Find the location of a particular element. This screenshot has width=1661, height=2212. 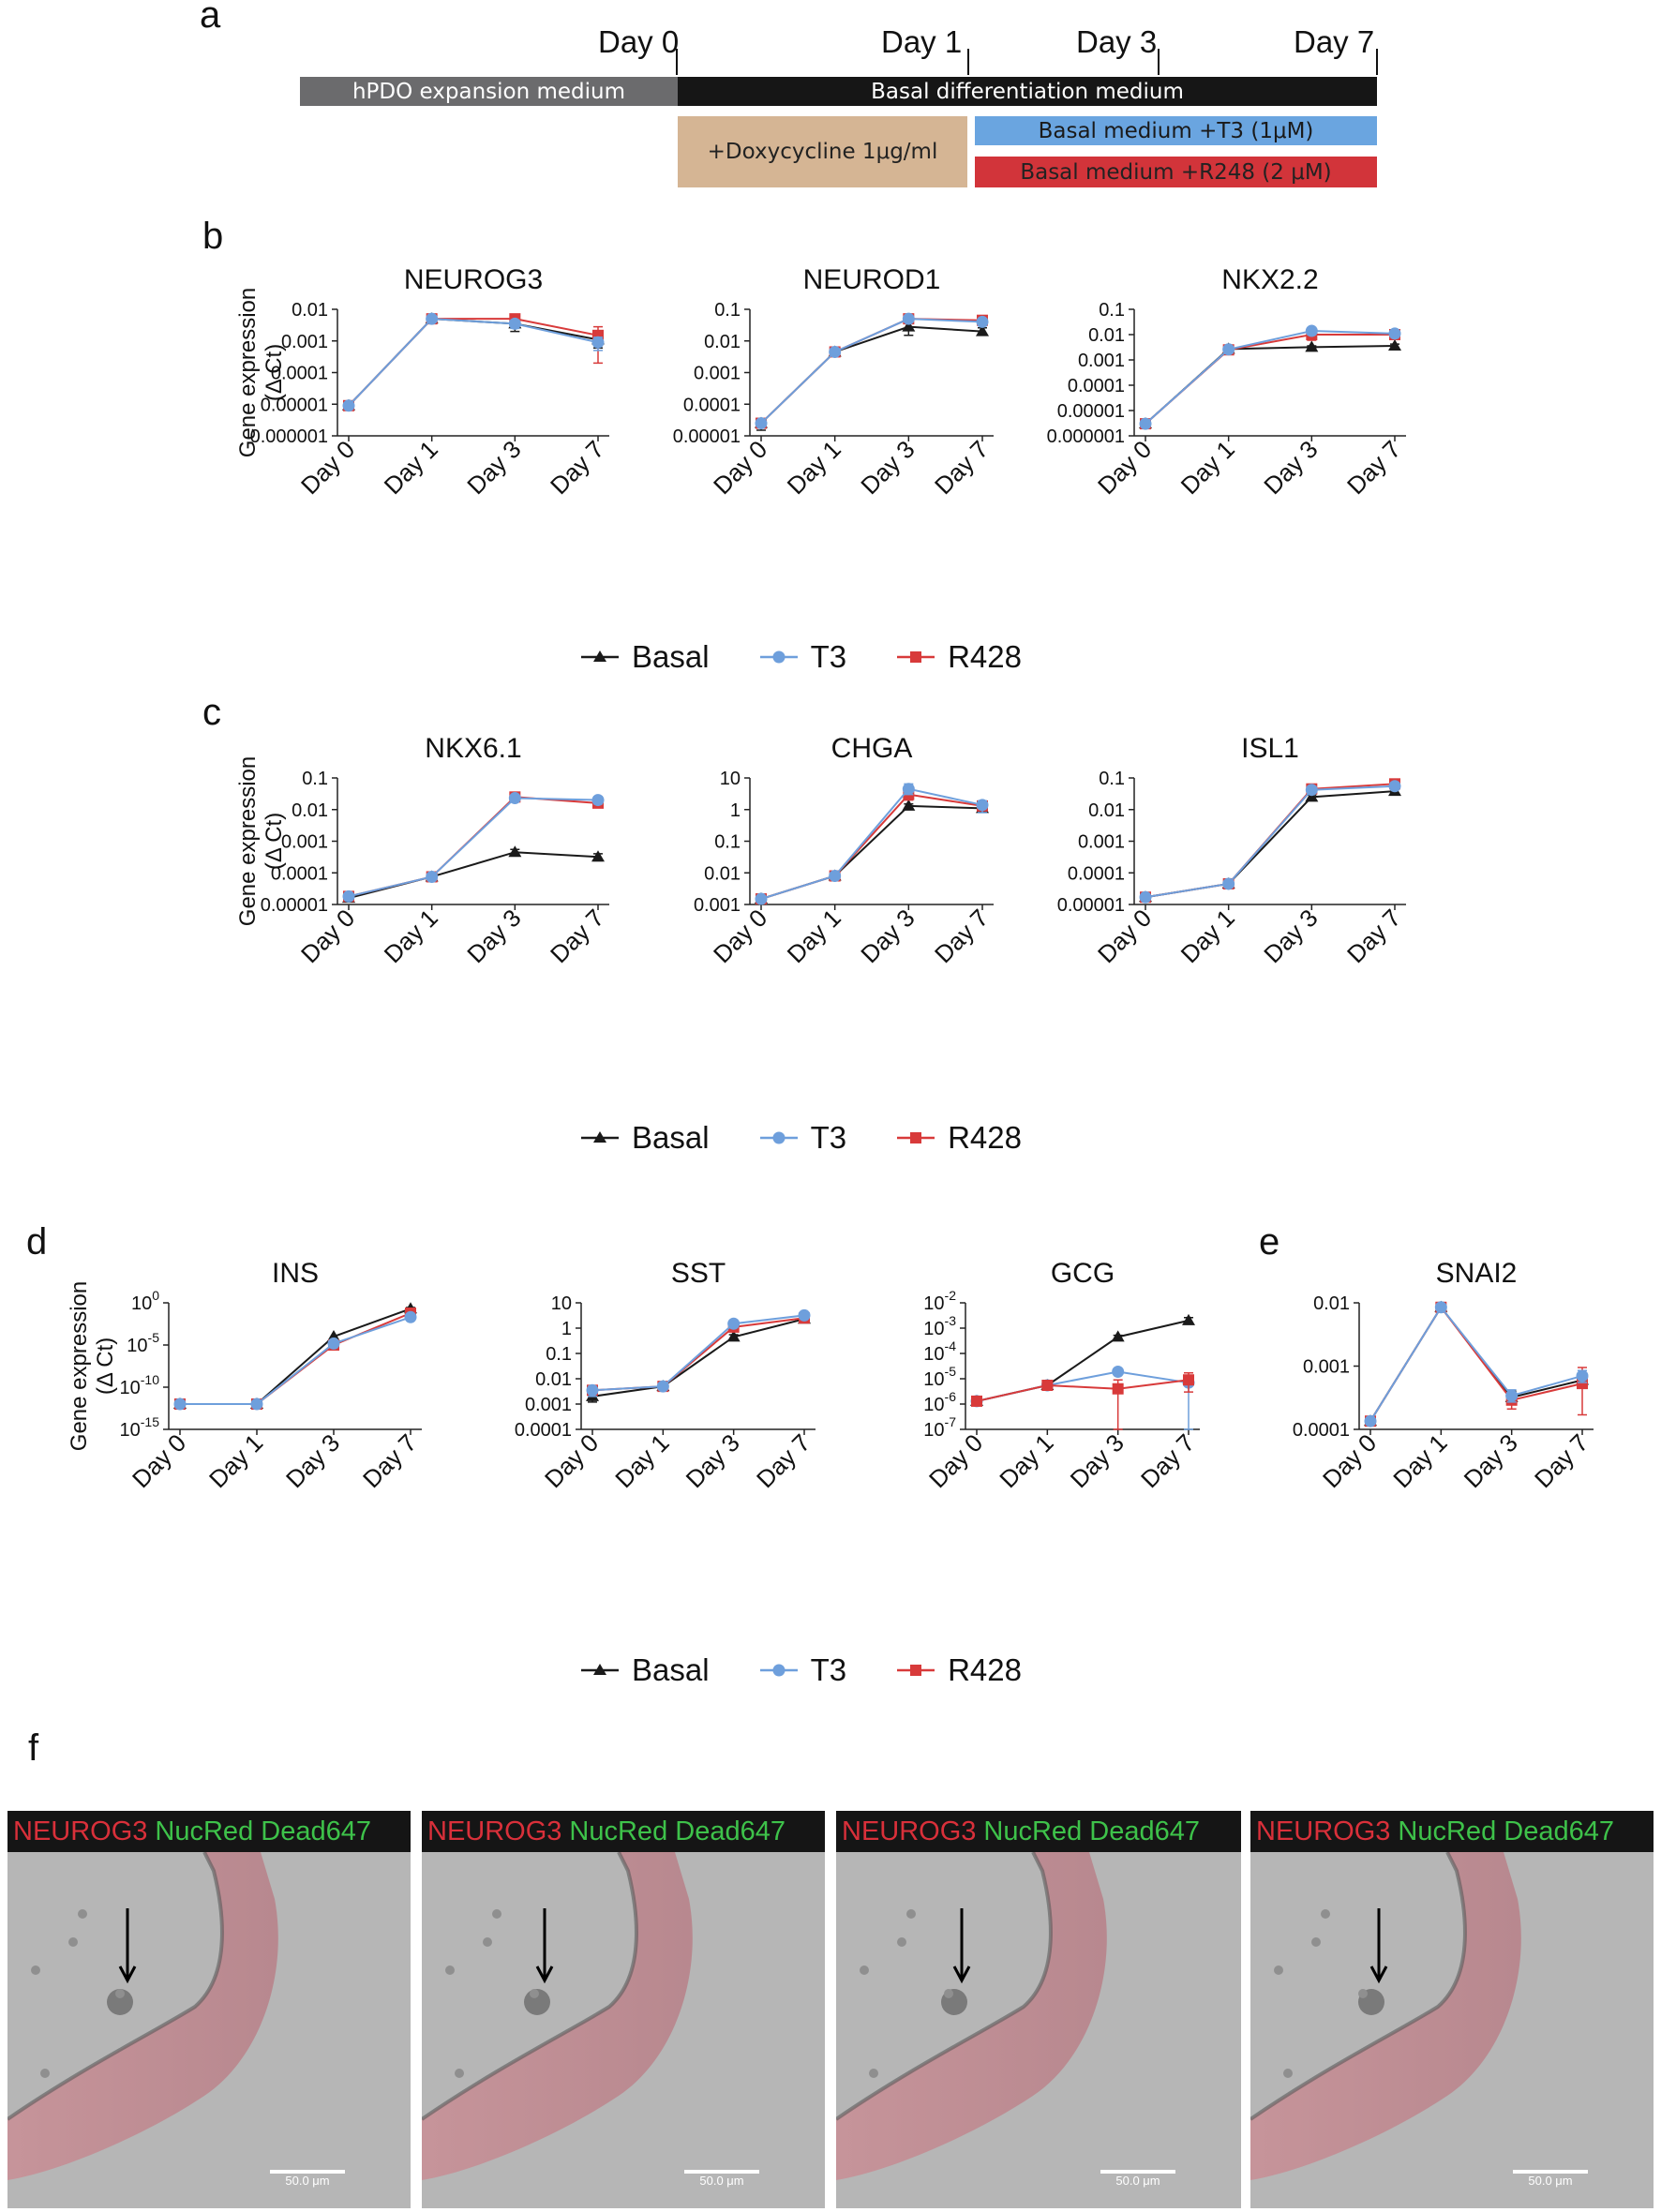

panel-label-f: f is located at coordinates (33, 1748).